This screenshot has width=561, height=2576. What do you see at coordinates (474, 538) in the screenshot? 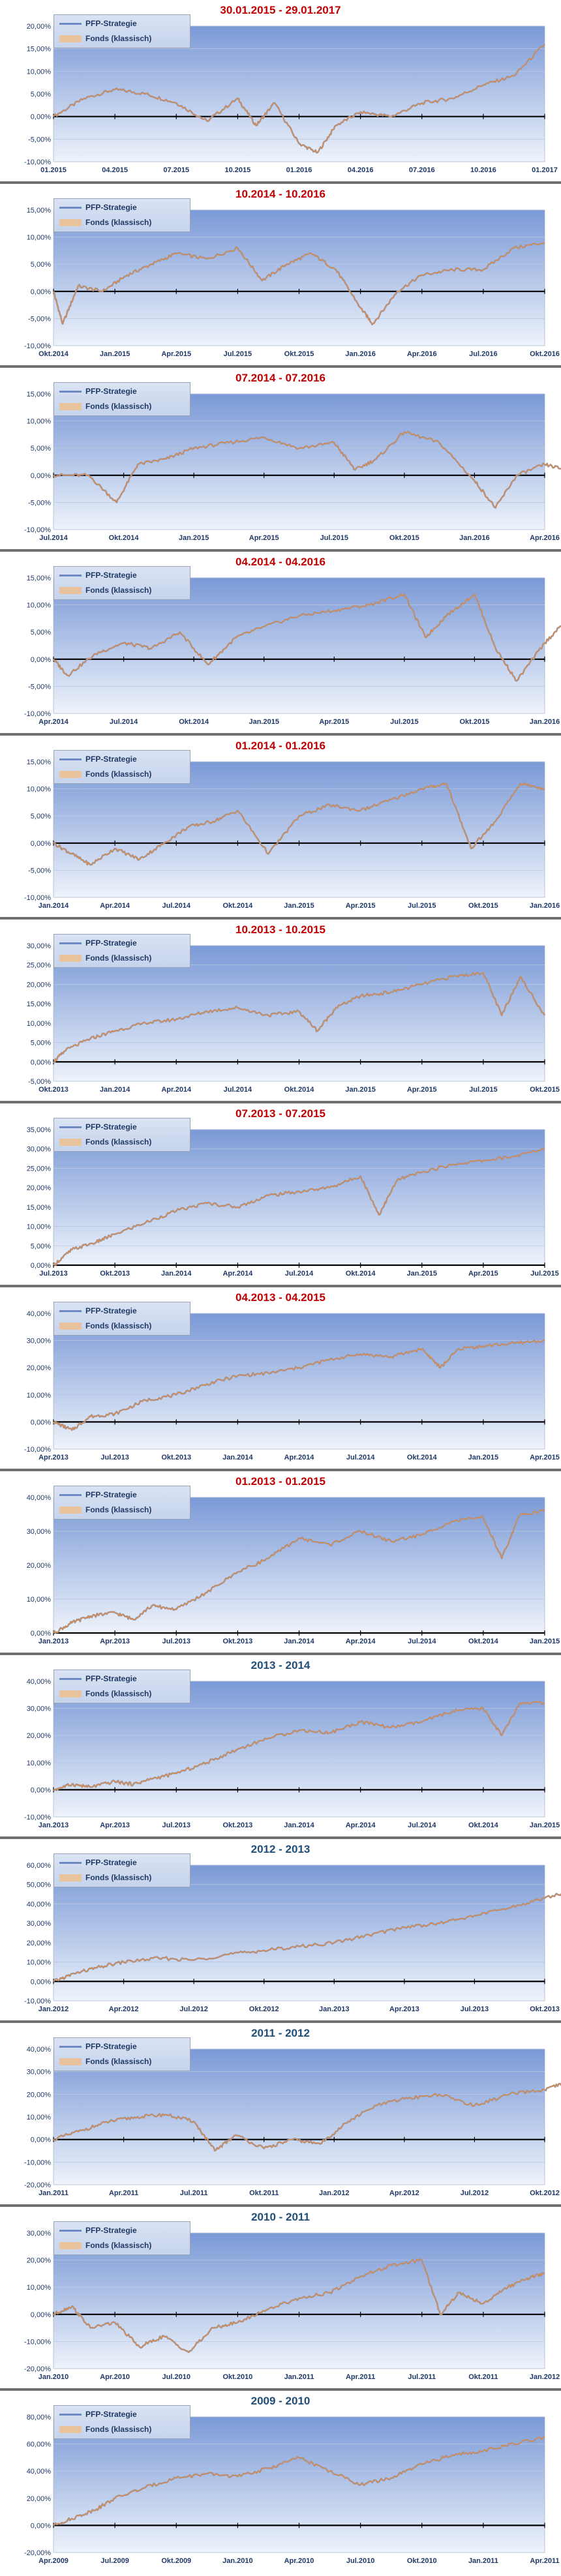
I see `x-tick-label: Jan.2016` at bounding box center [474, 538].